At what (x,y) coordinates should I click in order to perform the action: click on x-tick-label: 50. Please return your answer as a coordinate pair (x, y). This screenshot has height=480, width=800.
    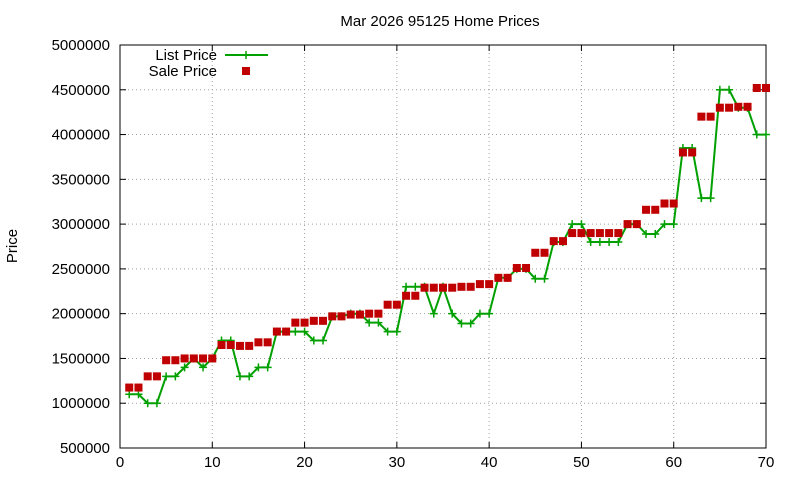
    Looking at the image, I should click on (581, 462).